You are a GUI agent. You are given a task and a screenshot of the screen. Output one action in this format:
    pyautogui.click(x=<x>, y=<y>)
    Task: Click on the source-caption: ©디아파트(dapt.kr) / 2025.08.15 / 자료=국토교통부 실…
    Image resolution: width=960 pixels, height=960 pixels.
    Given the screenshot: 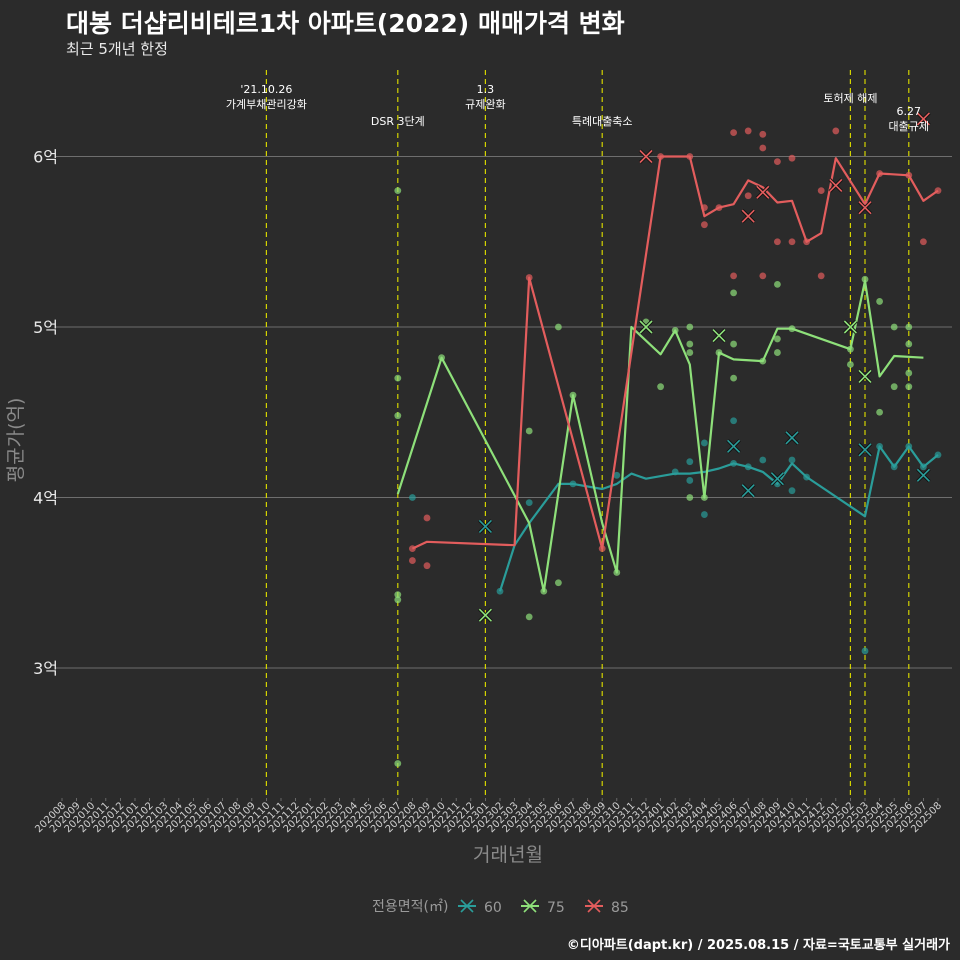 What is the action you would take?
    pyautogui.click(x=758, y=945)
    